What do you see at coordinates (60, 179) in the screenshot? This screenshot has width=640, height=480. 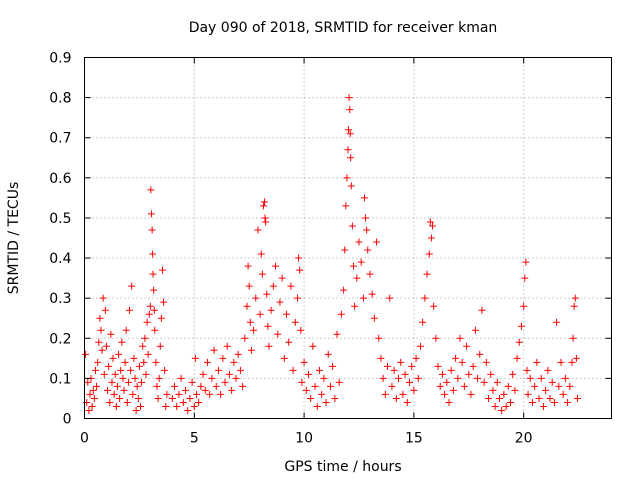 I see `y-tick-label: 0.6` at bounding box center [60, 179].